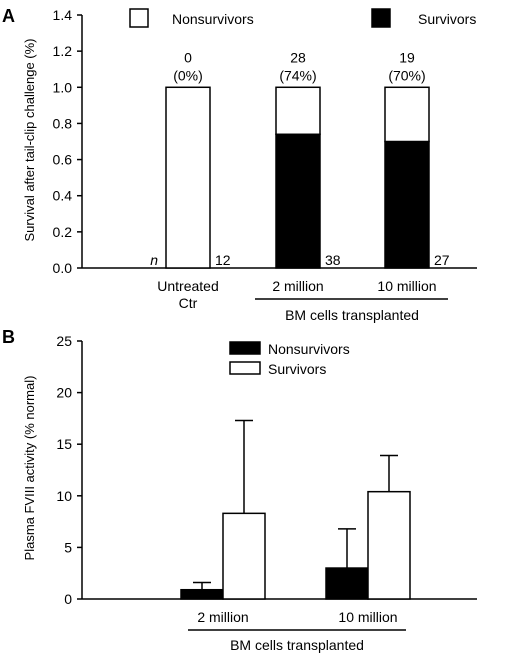  Describe the element at coordinates (298, 57) in the screenshot. I see `bar-count-label: 28` at that location.